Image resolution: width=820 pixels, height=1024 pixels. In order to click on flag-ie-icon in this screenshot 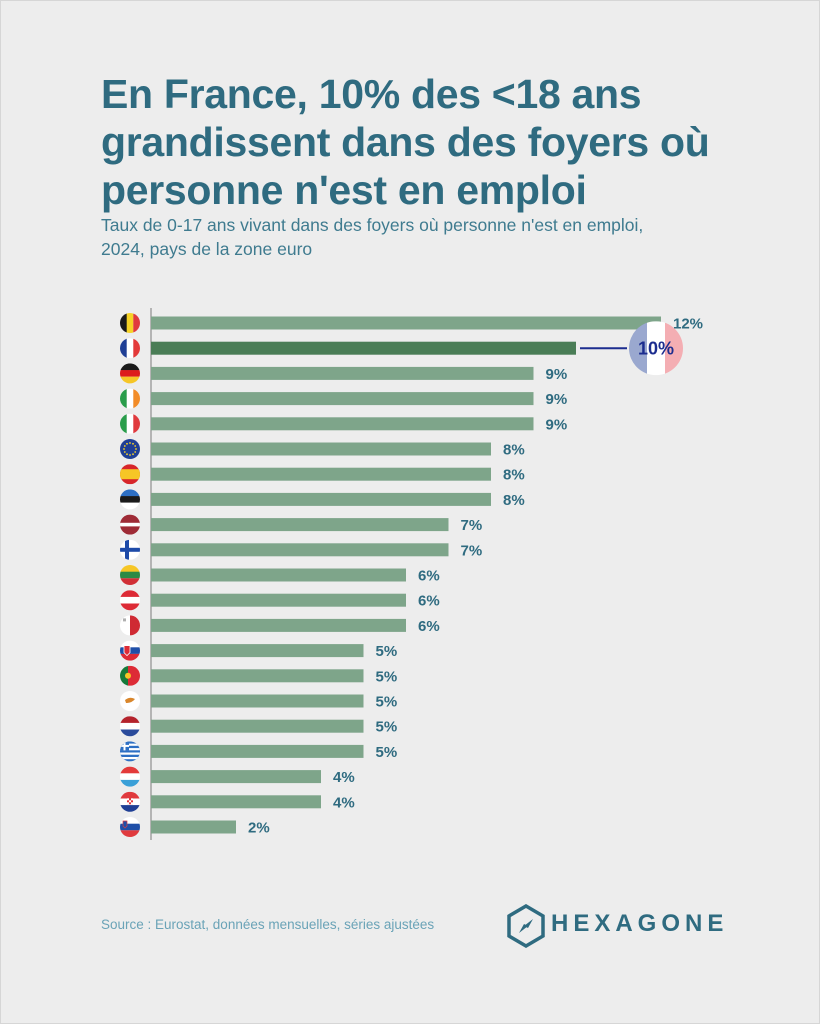, I will do `click(130, 398)`.